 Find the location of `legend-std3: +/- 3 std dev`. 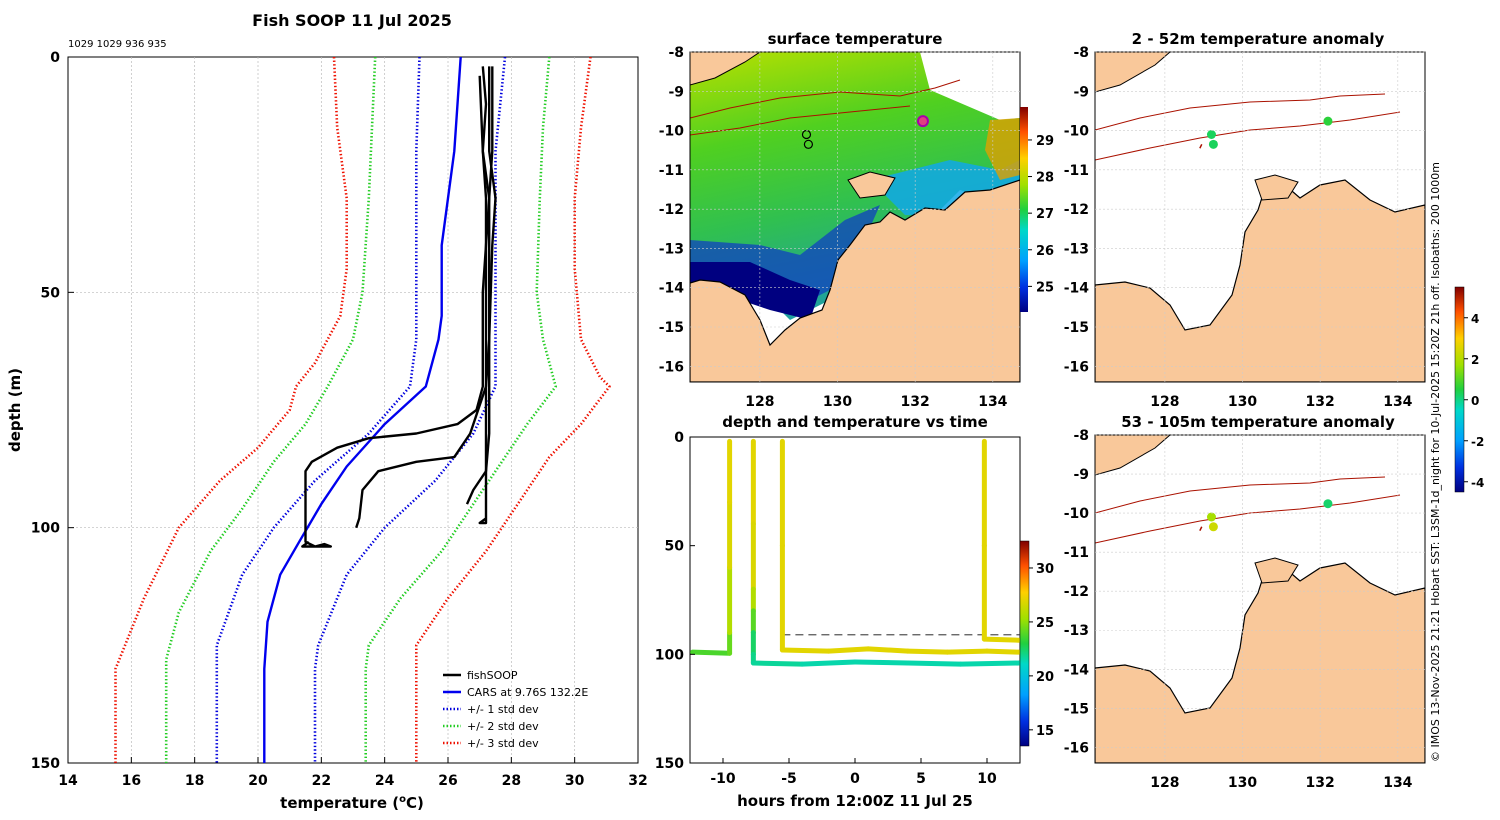

legend-std3: +/- 3 std dev is located at coordinates (503, 743).